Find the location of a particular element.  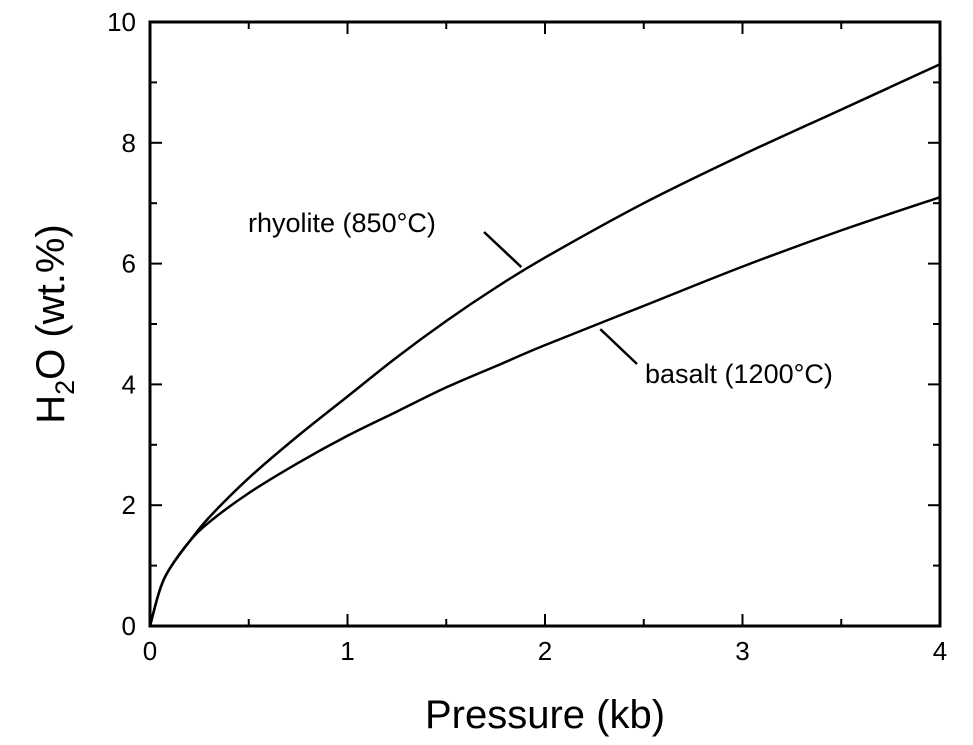

y-axis-title-main: H is located at coordinates (51, 409).